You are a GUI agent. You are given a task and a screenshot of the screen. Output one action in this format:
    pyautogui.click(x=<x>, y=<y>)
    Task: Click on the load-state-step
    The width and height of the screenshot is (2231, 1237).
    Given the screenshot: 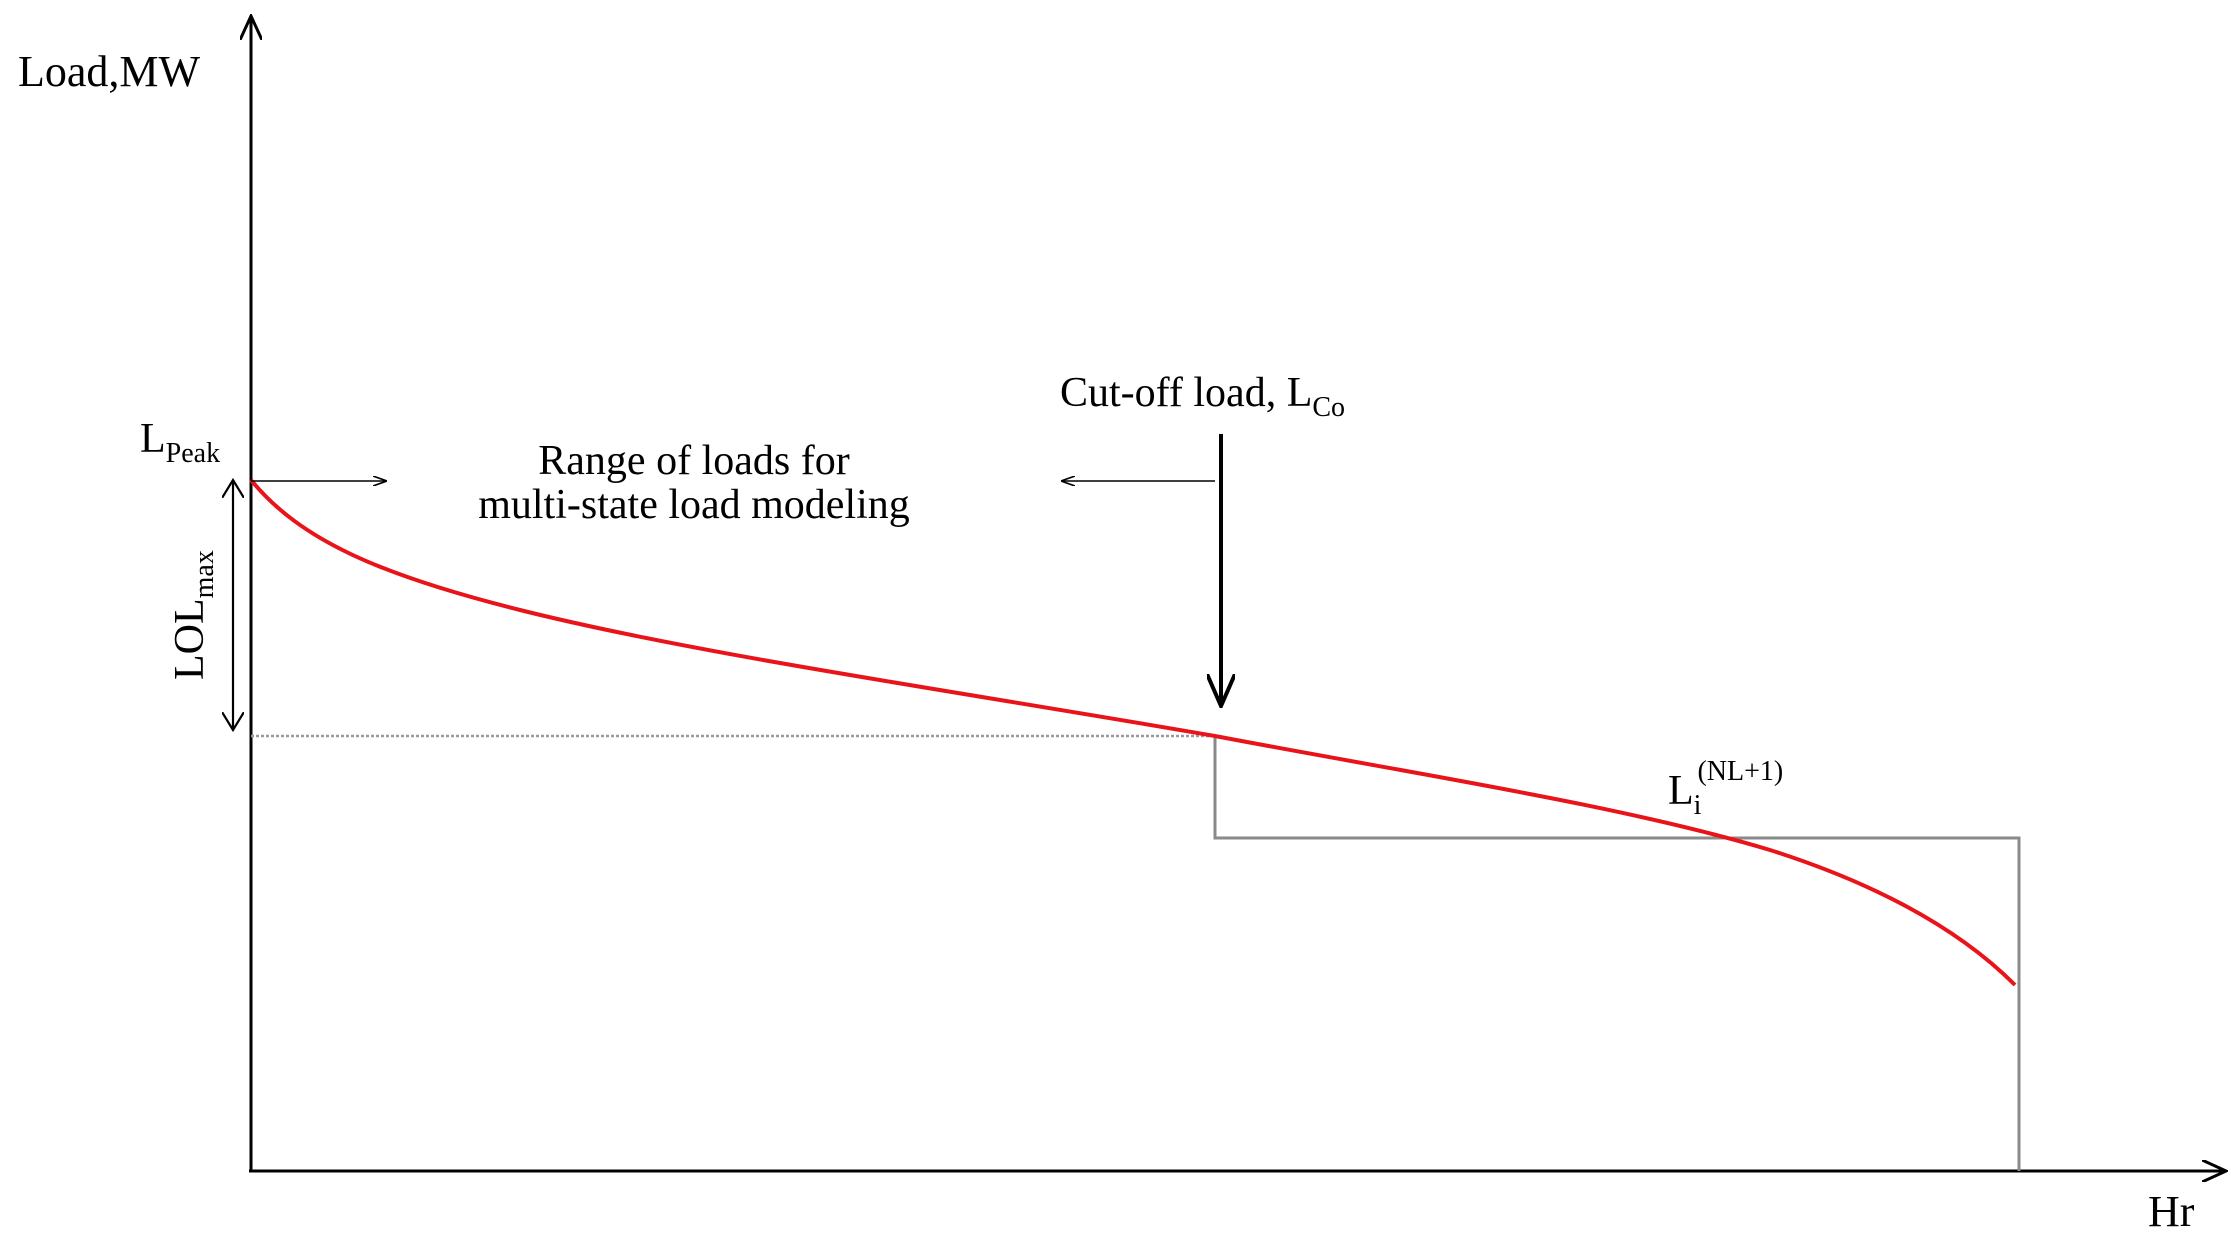 What is the action you would take?
    pyautogui.click(x=1617, y=953)
    